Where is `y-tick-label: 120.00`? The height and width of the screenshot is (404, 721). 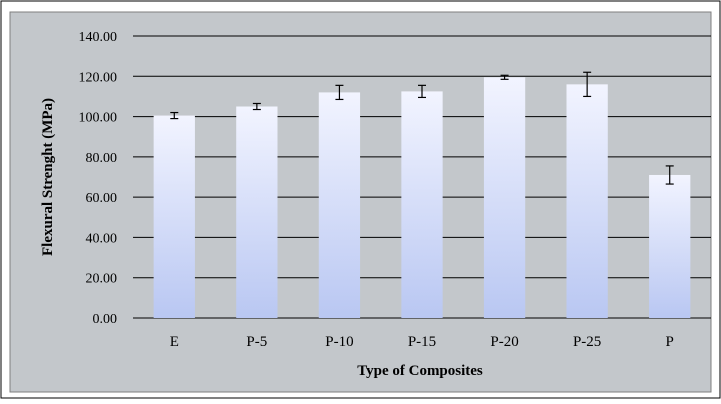 y-tick-label: 120.00 is located at coordinates (98, 77).